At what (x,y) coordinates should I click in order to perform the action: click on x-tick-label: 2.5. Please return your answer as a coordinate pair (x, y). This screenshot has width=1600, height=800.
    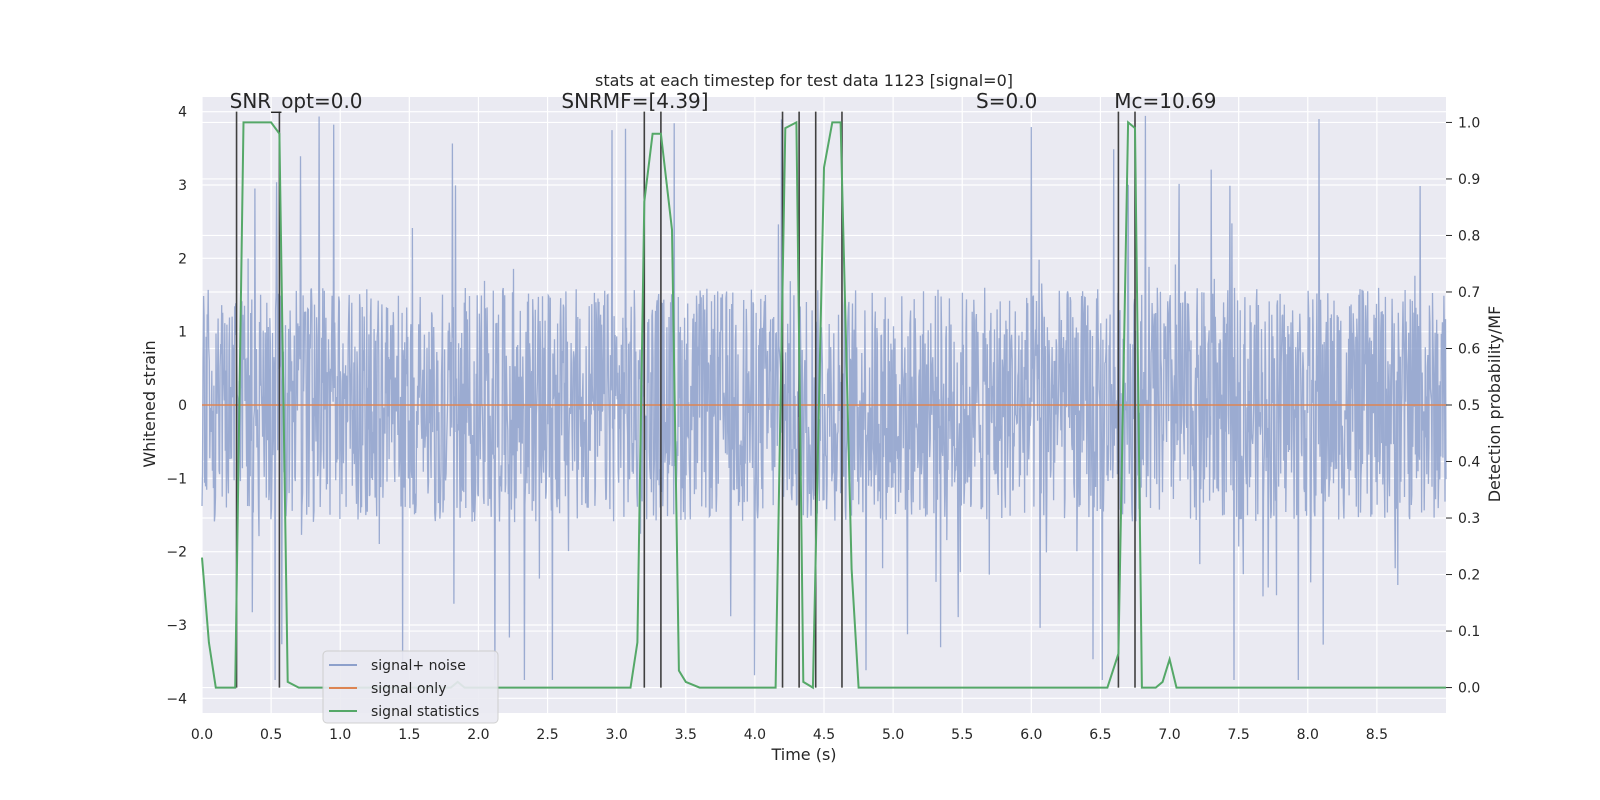
    Looking at the image, I should click on (547, 735).